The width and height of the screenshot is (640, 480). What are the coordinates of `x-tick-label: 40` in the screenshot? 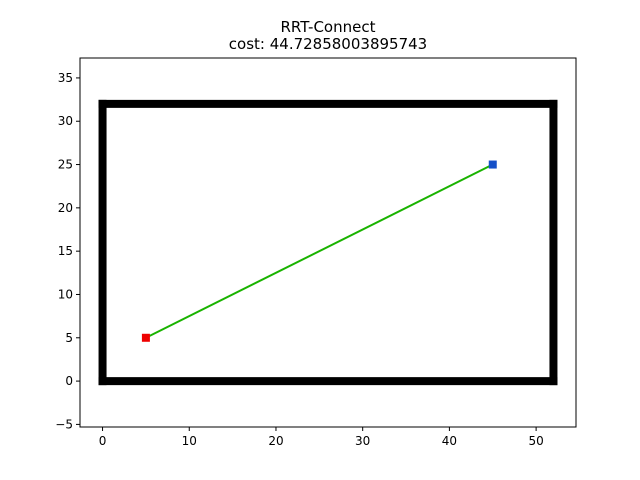 It's located at (449, 441).